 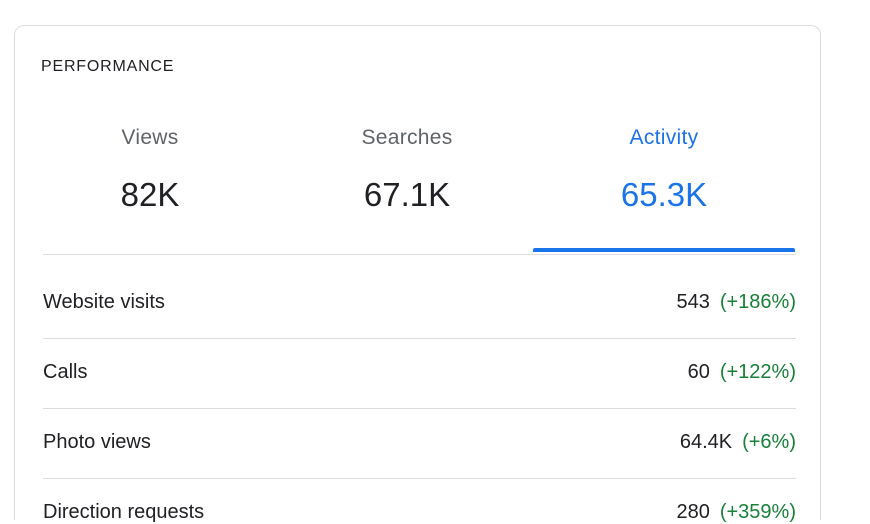 I want to click on row-value-group: 280 (+359%), so click(x=736, y=512).